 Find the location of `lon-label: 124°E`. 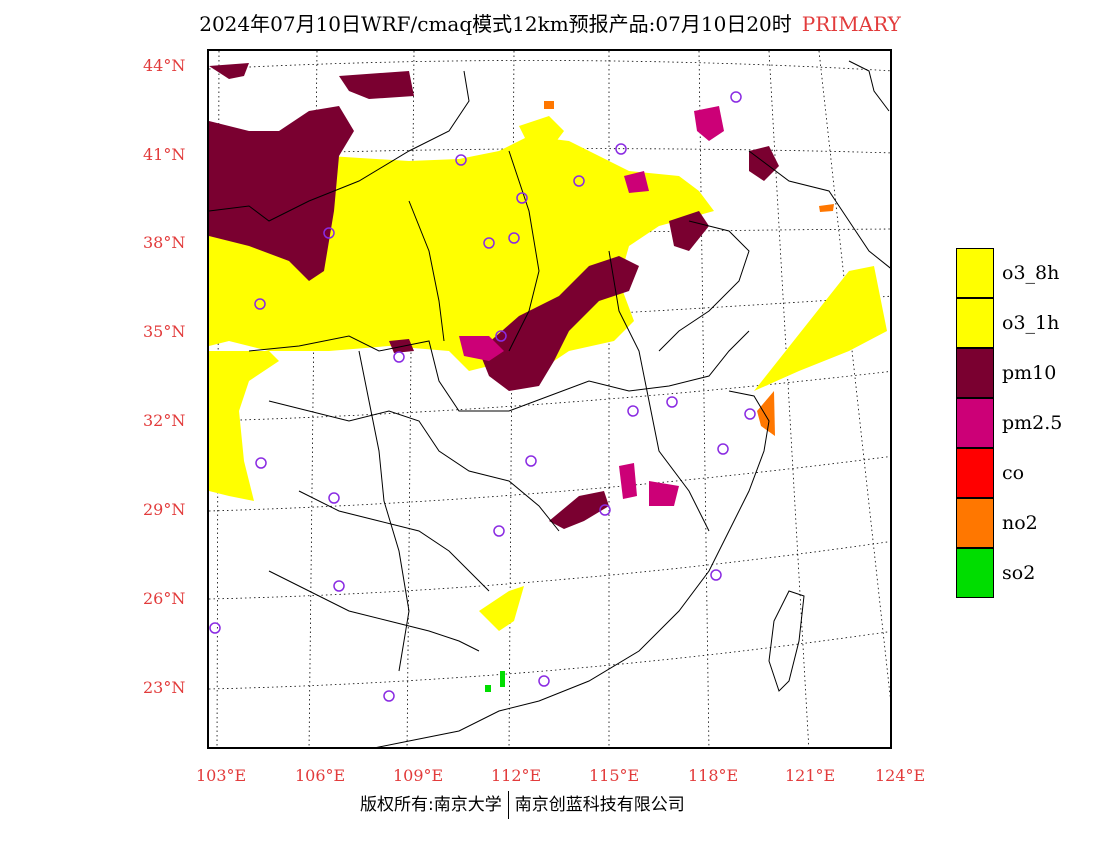

lon-label: 124°E is located at coordinates (900, 775).